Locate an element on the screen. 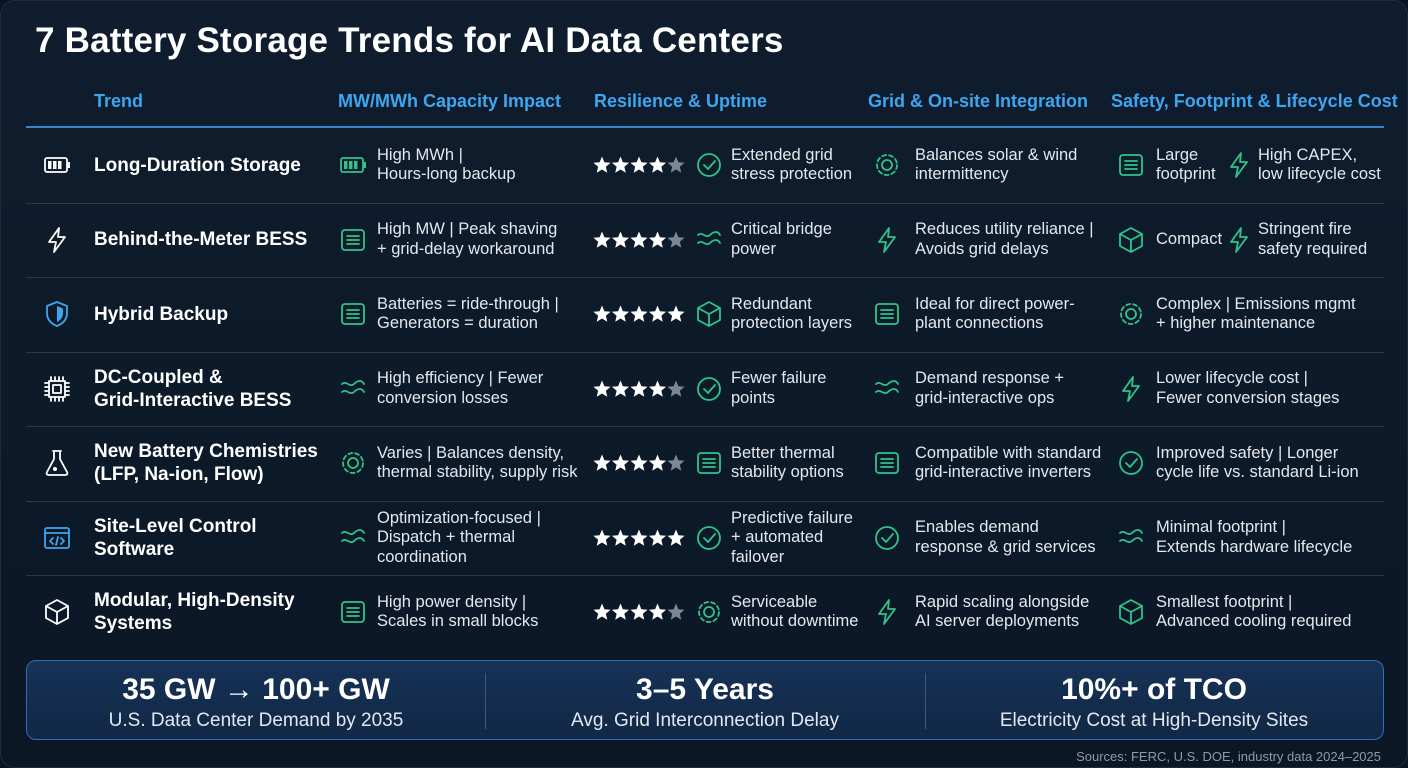 Image resolution: width=1408 pixels, height=768 pixels. trend-name: DC-Coupled & Grid-Interactive BESS is located at coordinates (193, 388).